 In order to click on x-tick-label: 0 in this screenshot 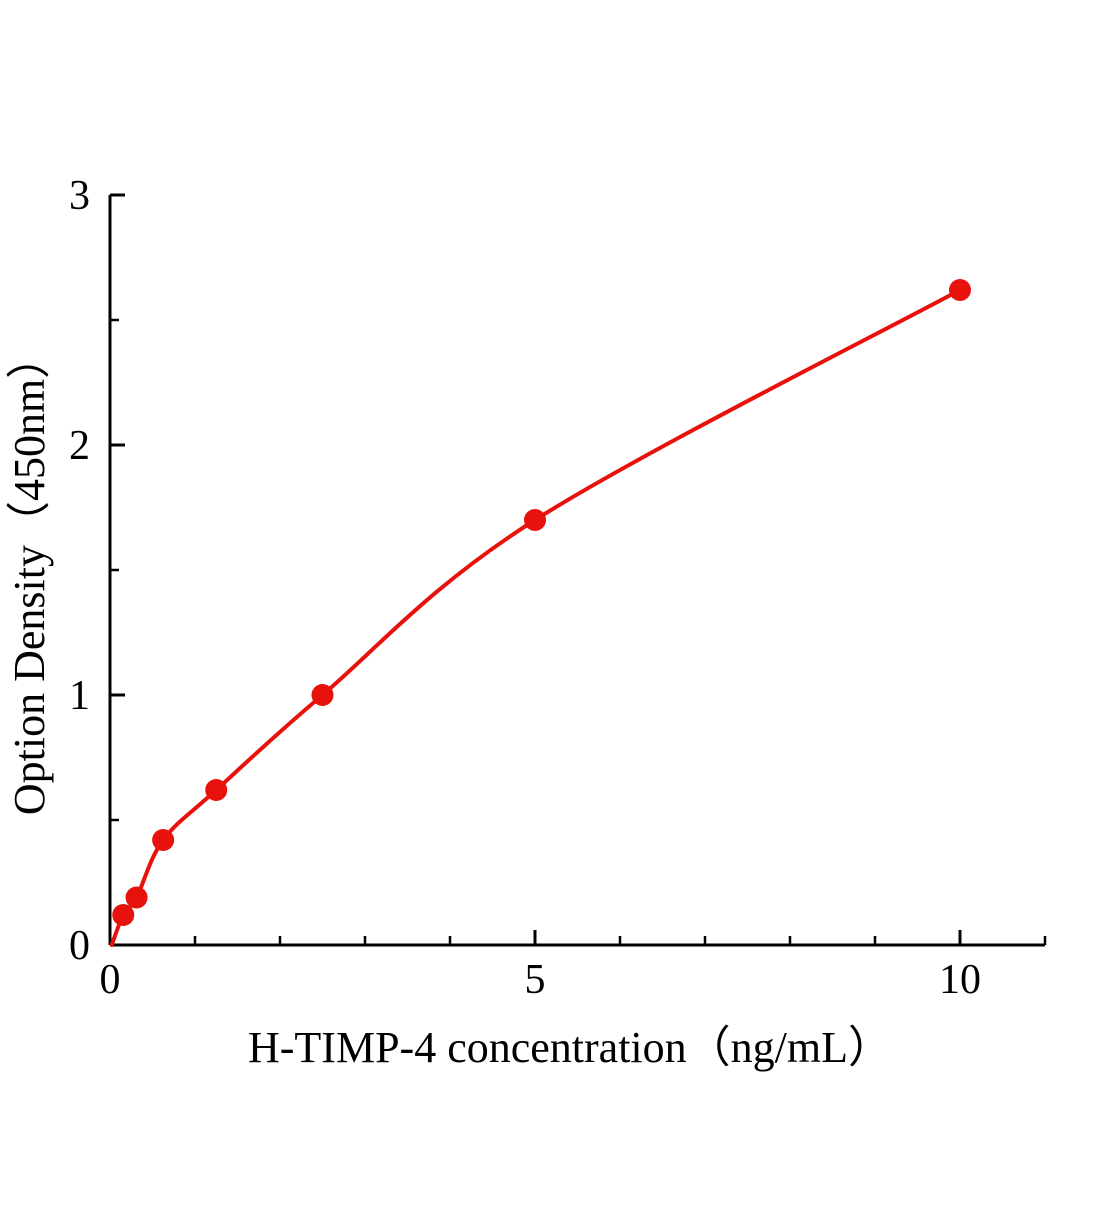, I will do `click(110, 980)`.